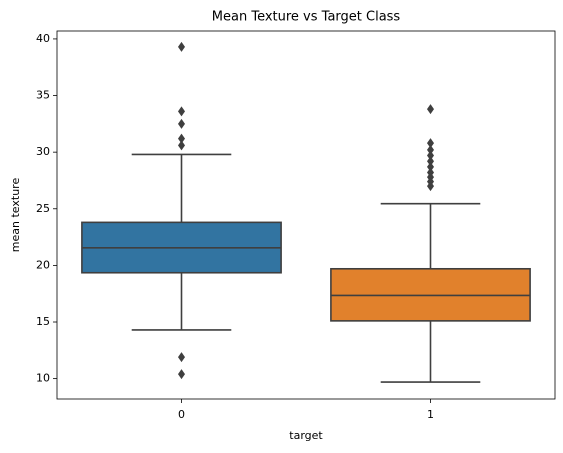  Describe the element at coordinates (43, 208) in the screenshot. I see `y-tick-label: 25` at that location.